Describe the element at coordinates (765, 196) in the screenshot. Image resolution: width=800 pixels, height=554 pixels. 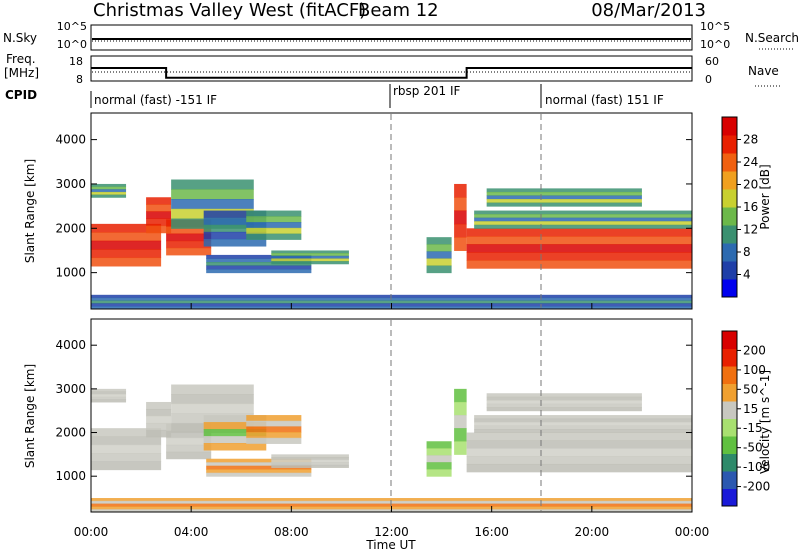
I see `power-colorbar-label: Power [dB]` at that location.